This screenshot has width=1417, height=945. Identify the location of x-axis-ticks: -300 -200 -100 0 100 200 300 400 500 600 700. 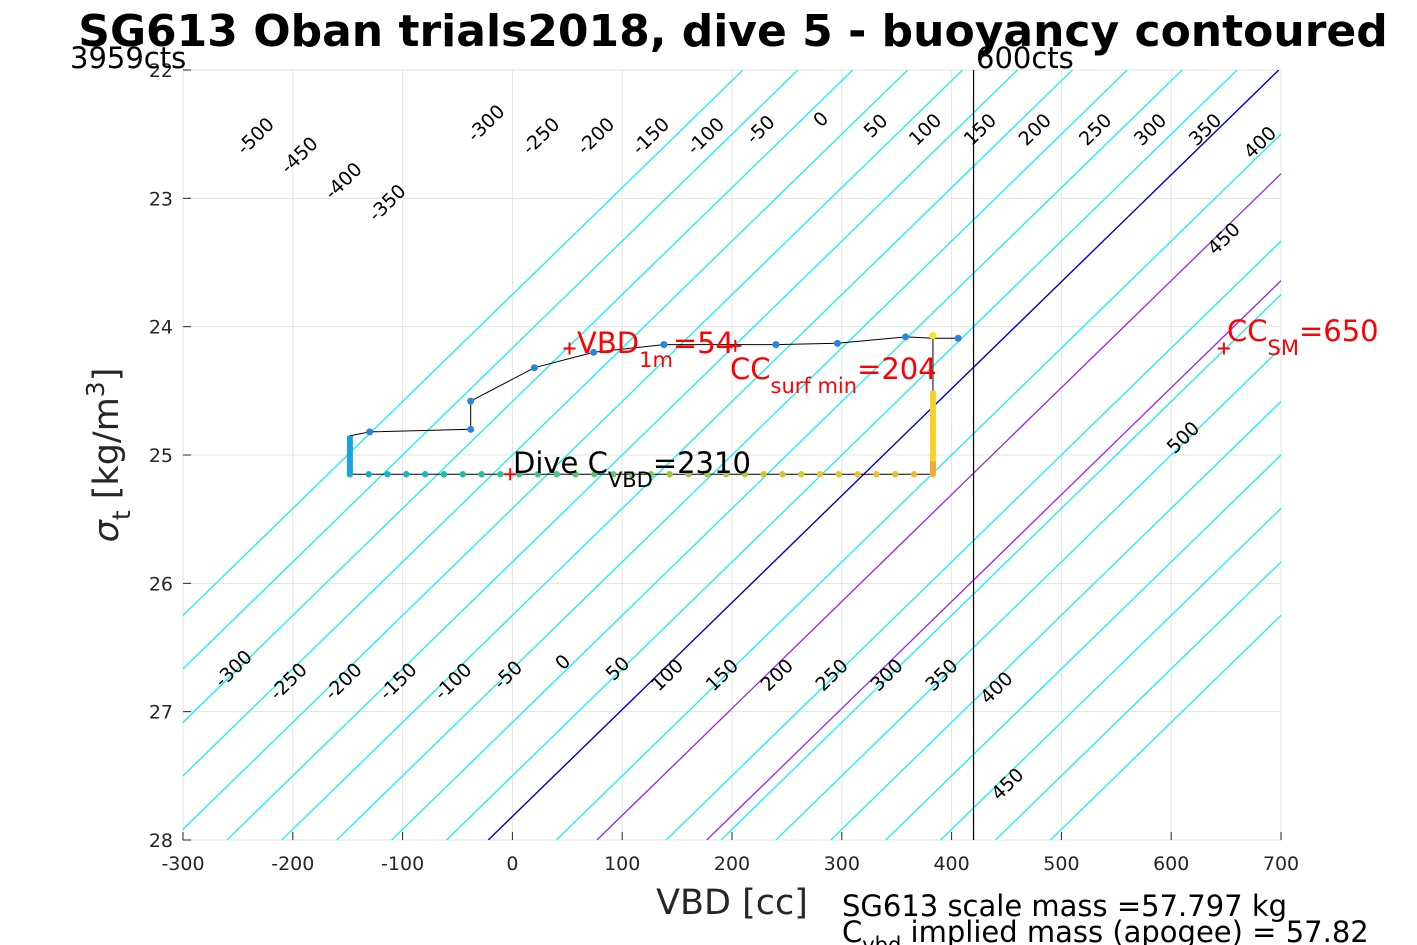
(730, 853).